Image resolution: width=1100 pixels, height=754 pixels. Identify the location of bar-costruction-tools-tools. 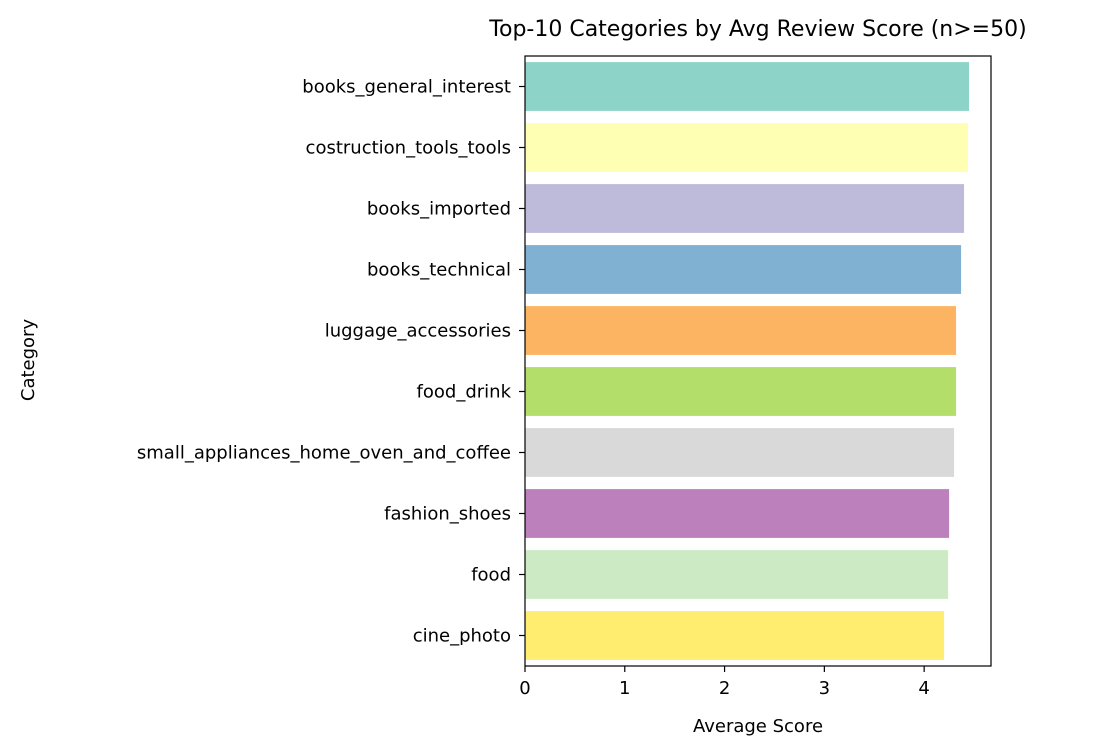
(747, 147).